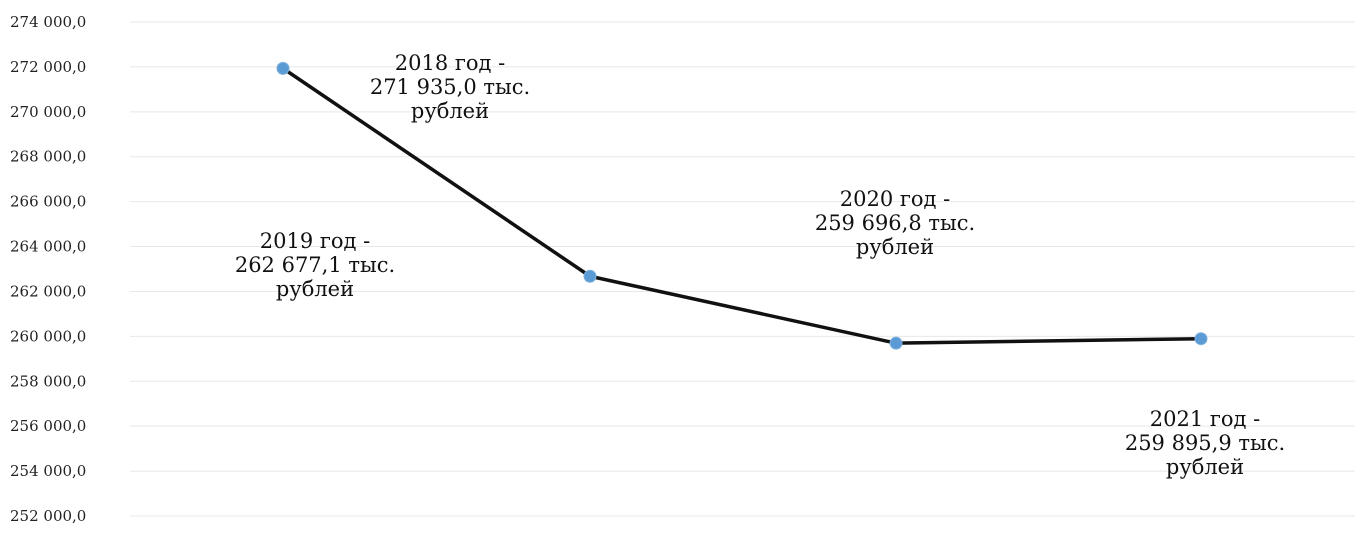 Image resolution: width=1365 pixels, height=537 pixels. What do you see at coordinates (450, 63) in the screenshot?
I see `data-label-line: 2018 год -` at bounding box center [450, 63].